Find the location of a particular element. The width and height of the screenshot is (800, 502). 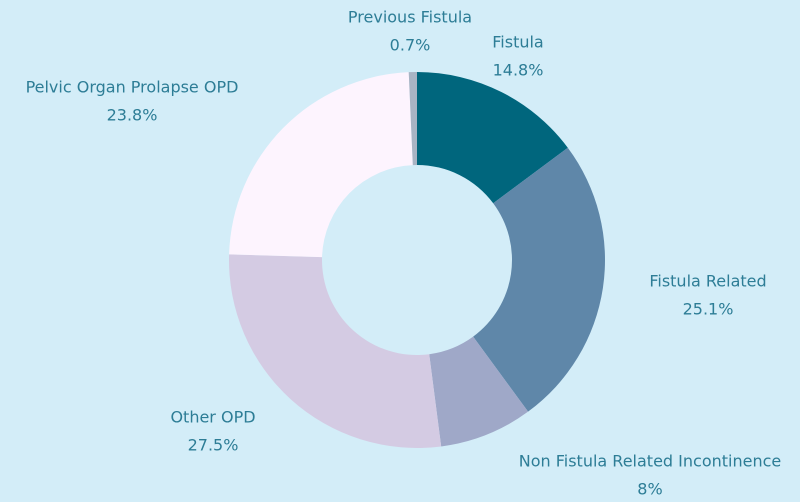

slice-label: Pelvic Organ Prolapse OPD is located at coordinates (132, 87).